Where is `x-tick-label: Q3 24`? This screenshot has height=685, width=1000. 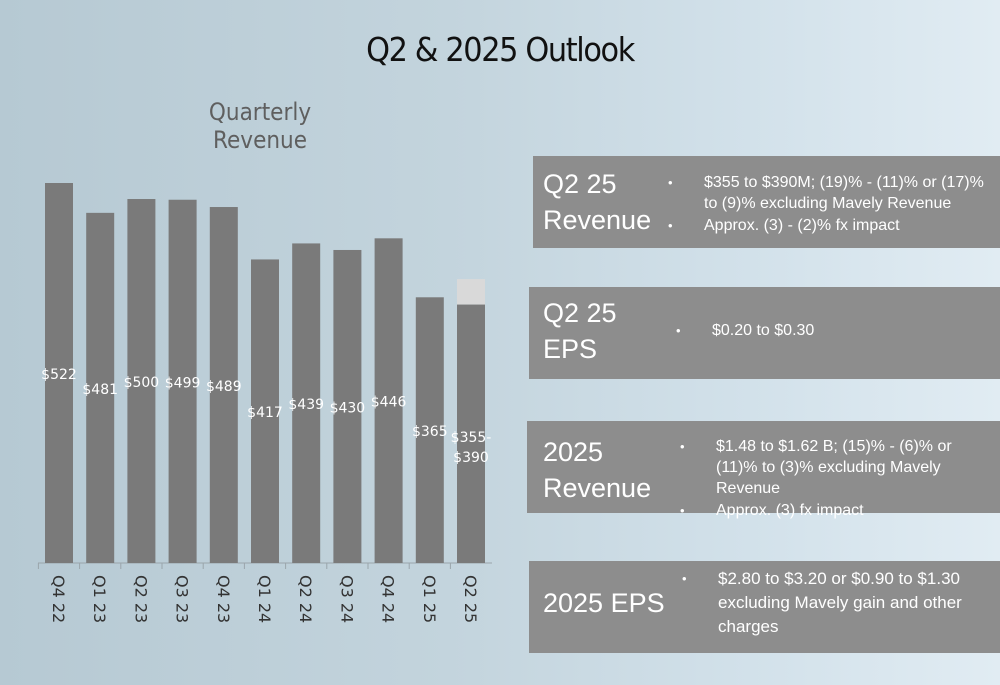 x-tick-label: Q3 24 is located at coordinates (346, 599).